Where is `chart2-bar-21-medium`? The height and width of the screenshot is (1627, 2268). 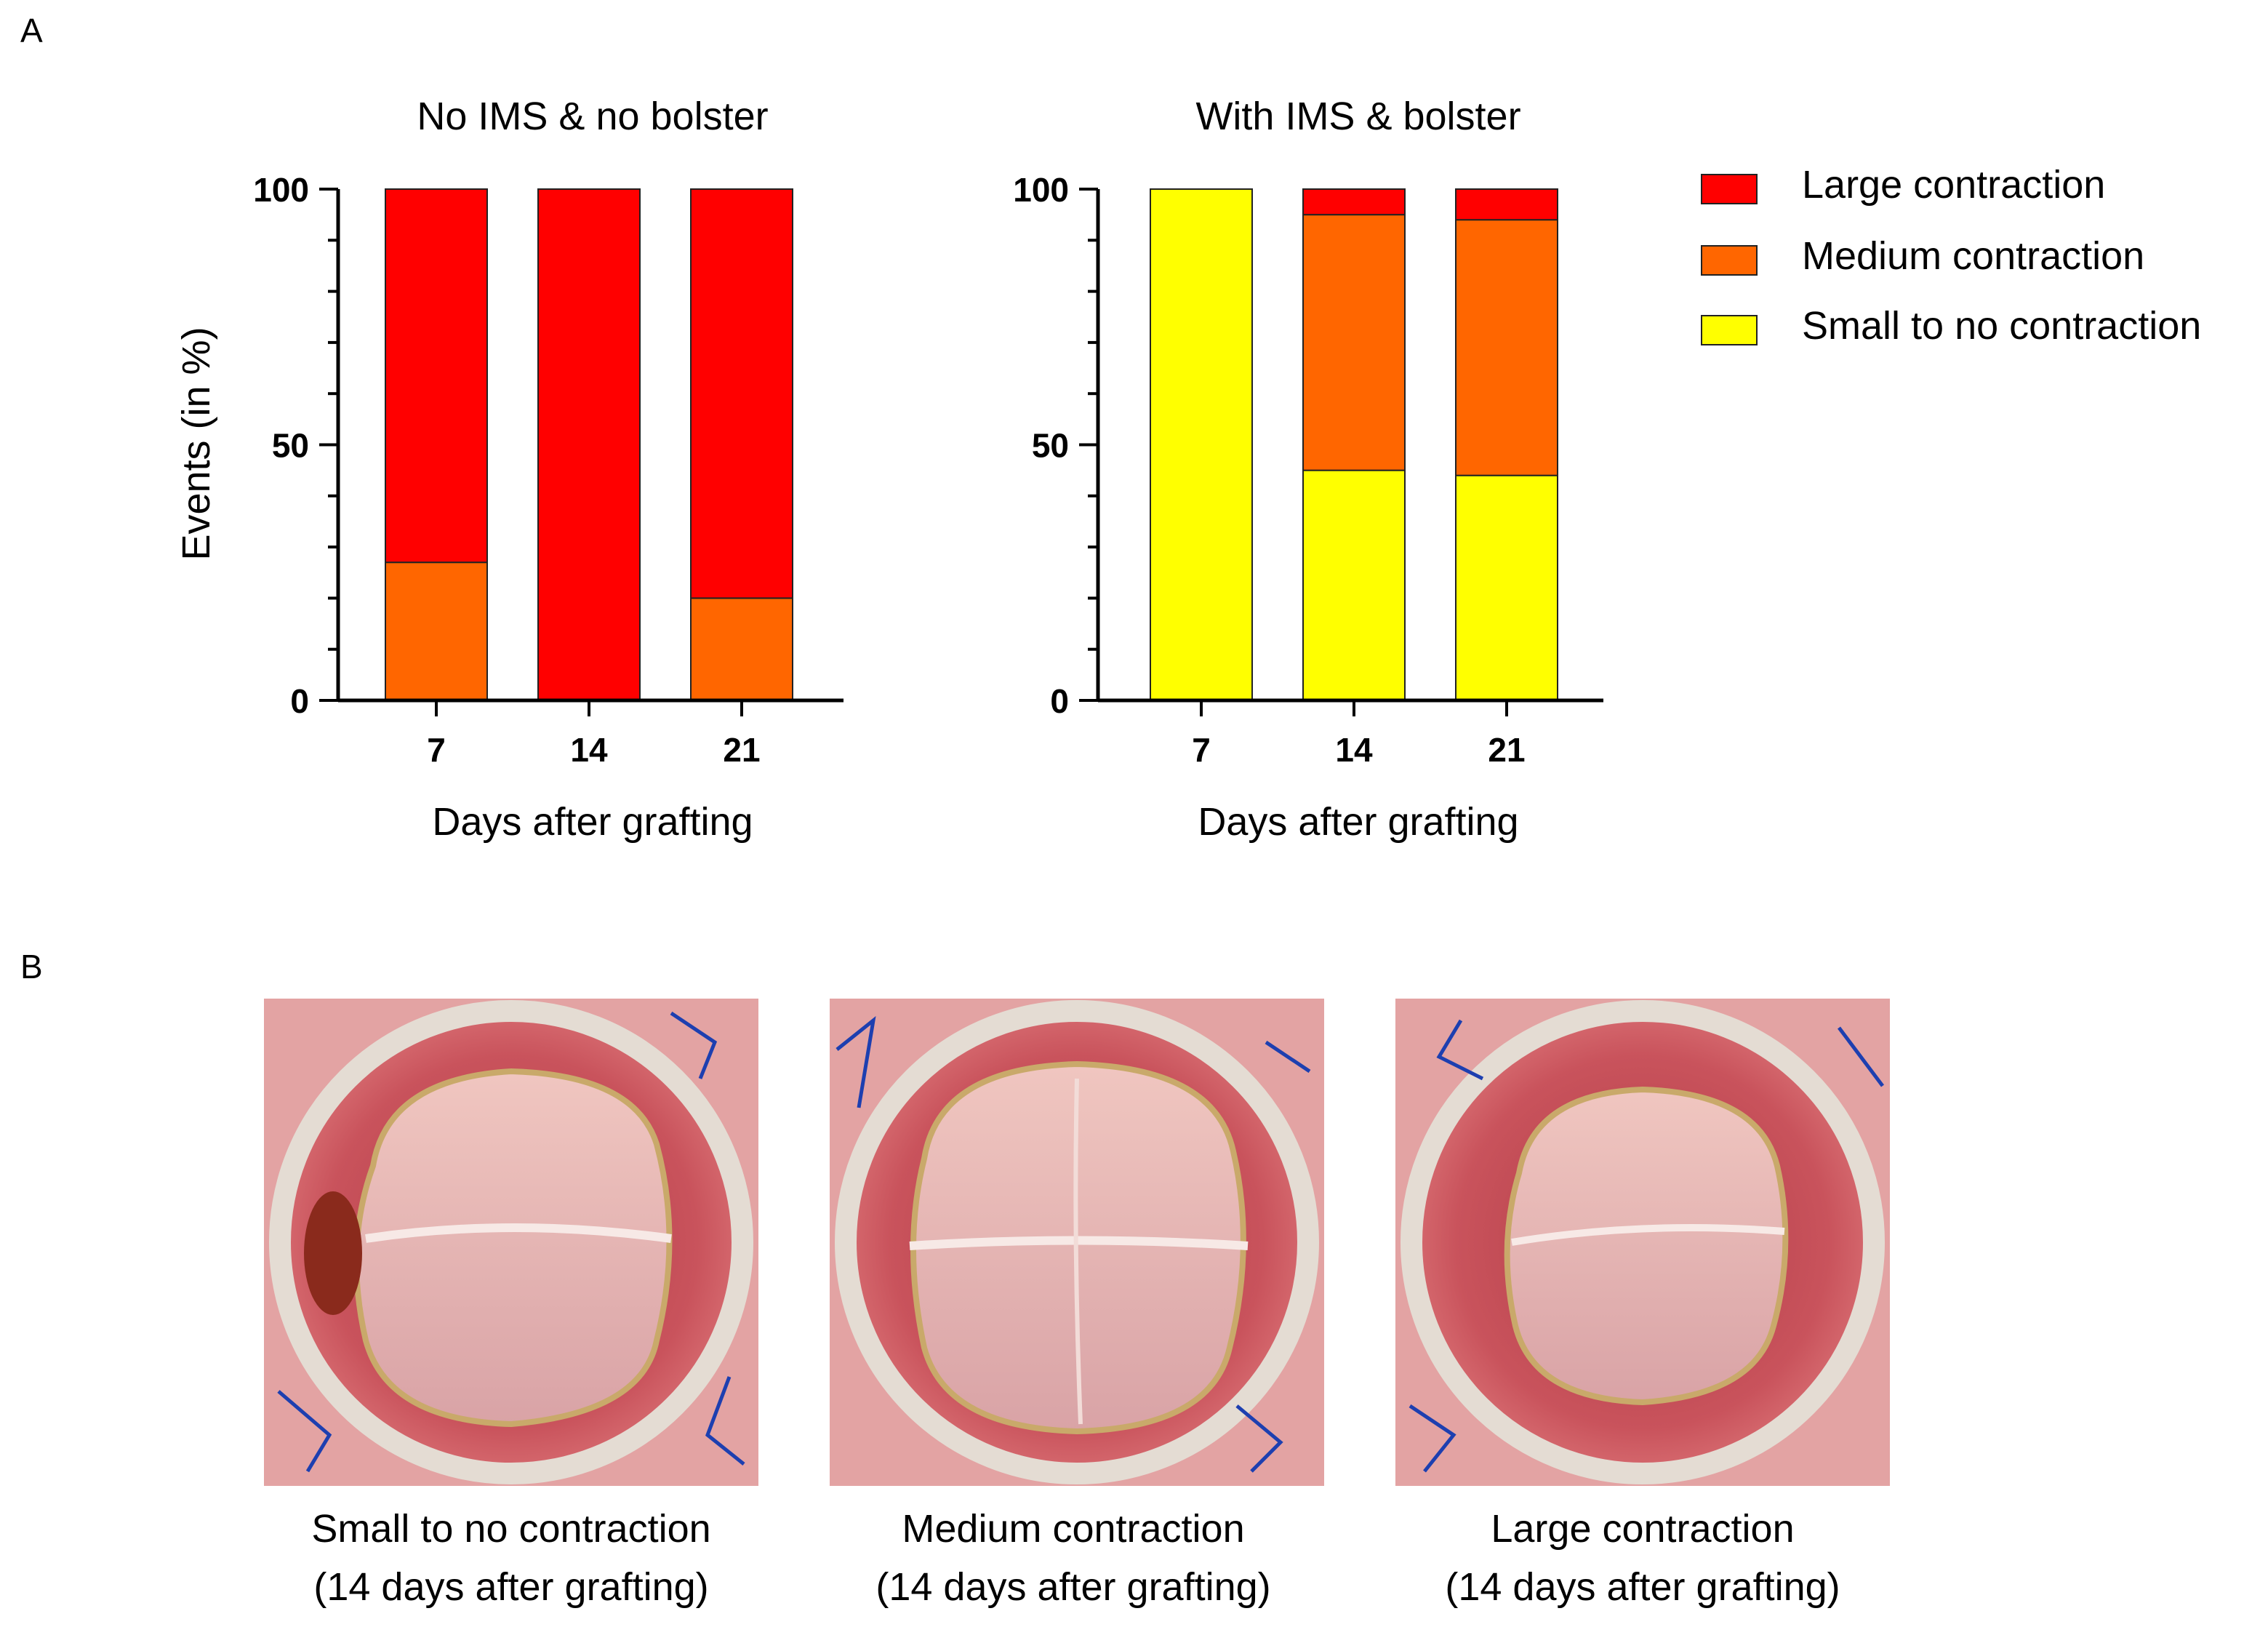
chart2-bar-21-medium is located at coordinates (1506, 347).